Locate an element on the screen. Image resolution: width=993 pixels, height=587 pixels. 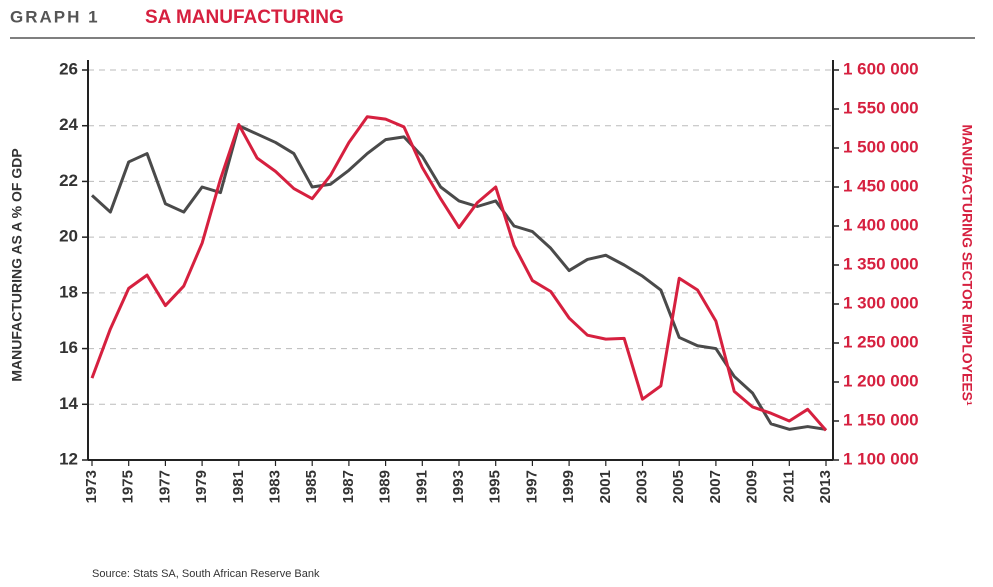
y-tick-label: 26 is located at coordinates (68, 68).